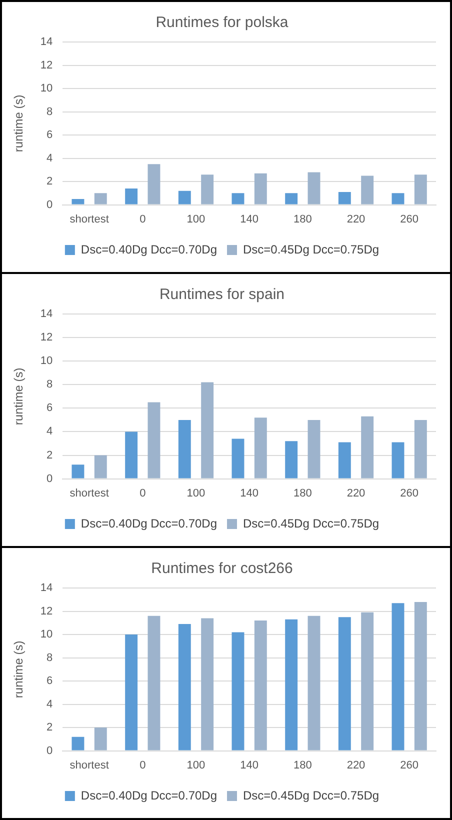 Image resolution: width=452 pixels, height=820 pixels. What do you see at coordinates (222, 23) in the screenshot?
I see `chart-title: Runtimes for polska` at bounding box center [222, 23].